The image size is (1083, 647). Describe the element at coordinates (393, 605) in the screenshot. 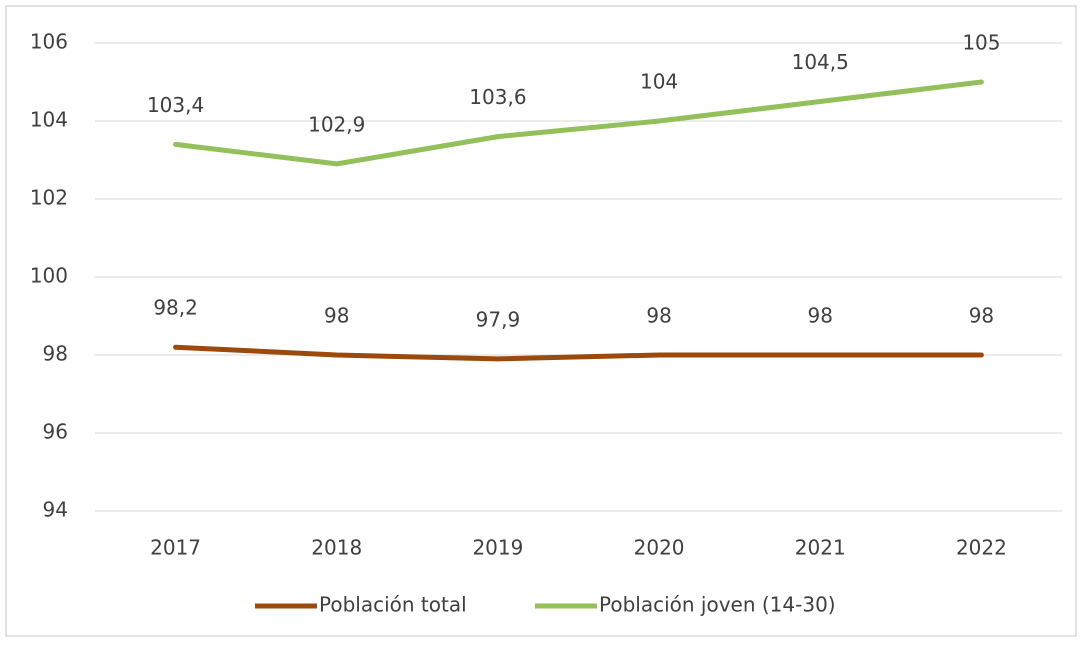

I see `legend-label: Población total` at that location.